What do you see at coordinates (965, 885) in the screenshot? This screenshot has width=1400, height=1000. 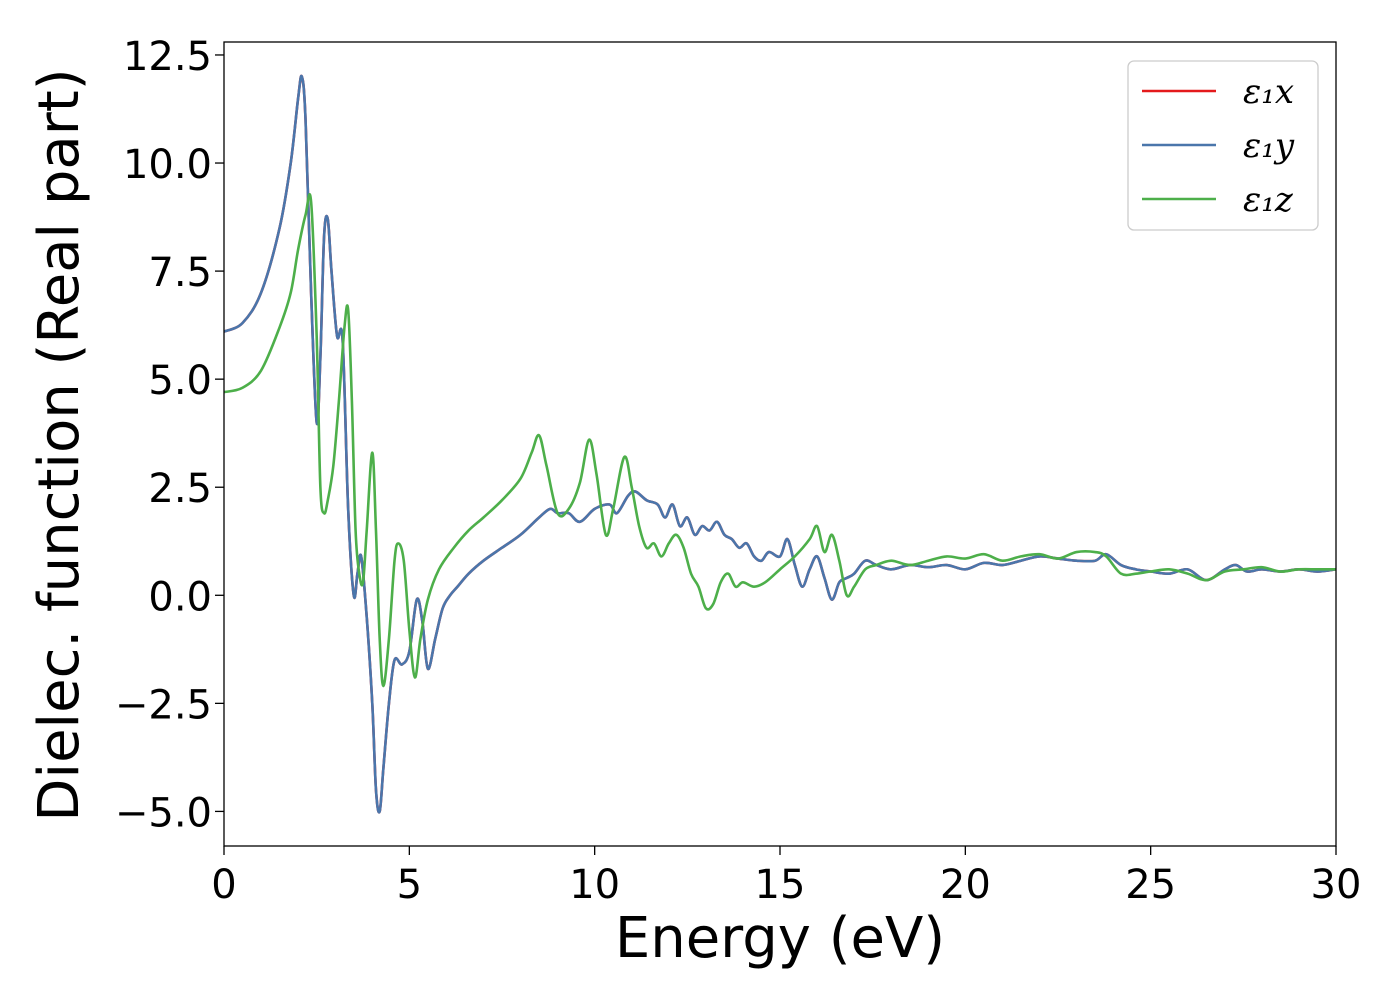 I see `x-tick-label: 20` at bounding box center [965, 885].